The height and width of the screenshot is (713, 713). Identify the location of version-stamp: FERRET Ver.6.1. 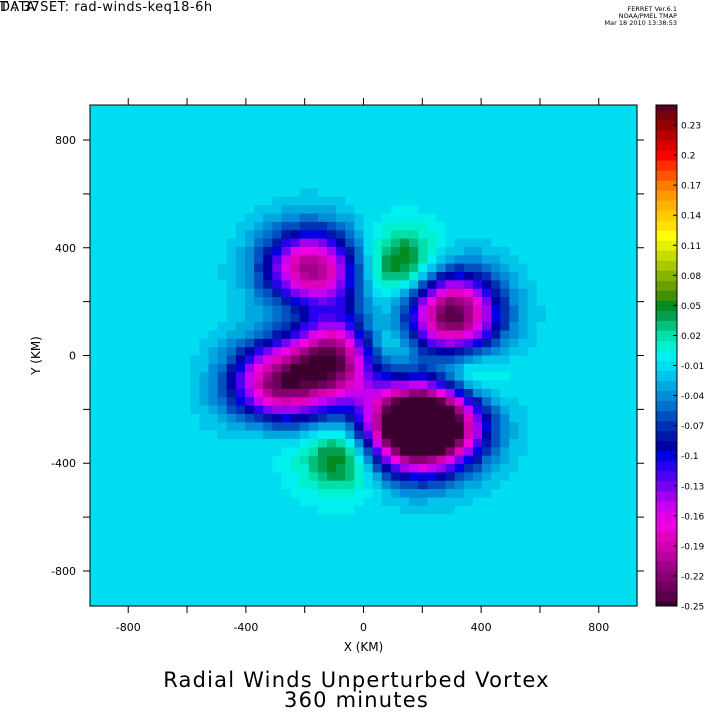
(652, 9).